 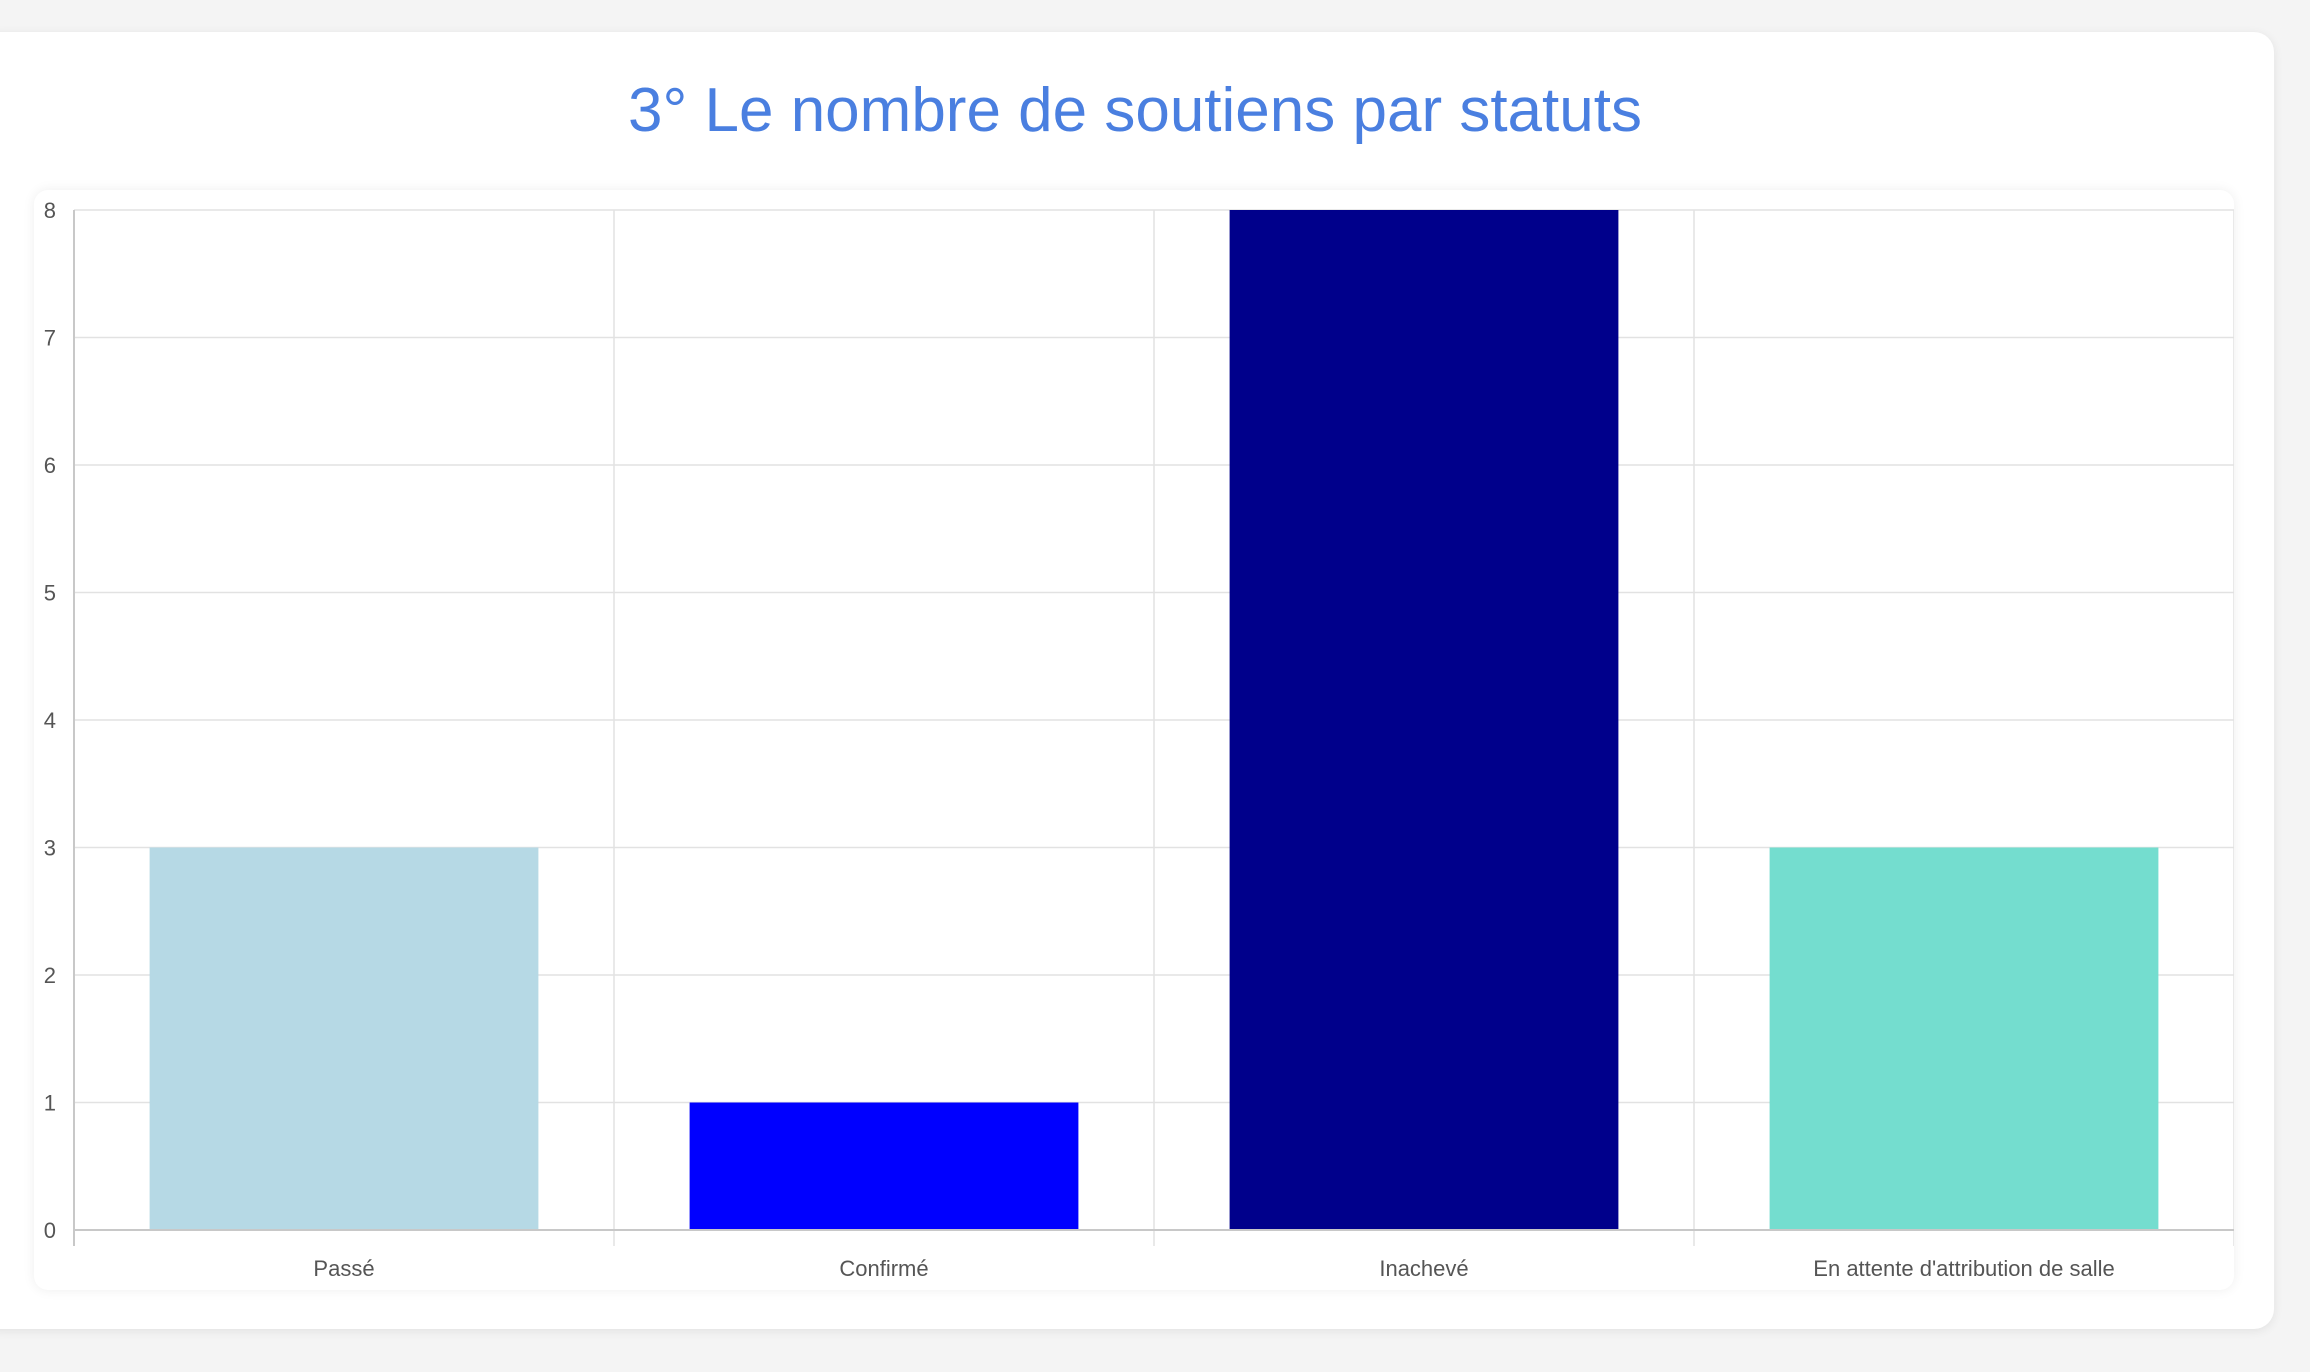 What do you see at coordinates (50, 975) in the screenshot?
I see `y-tick-label: 2` at bounding box center [50, 975].